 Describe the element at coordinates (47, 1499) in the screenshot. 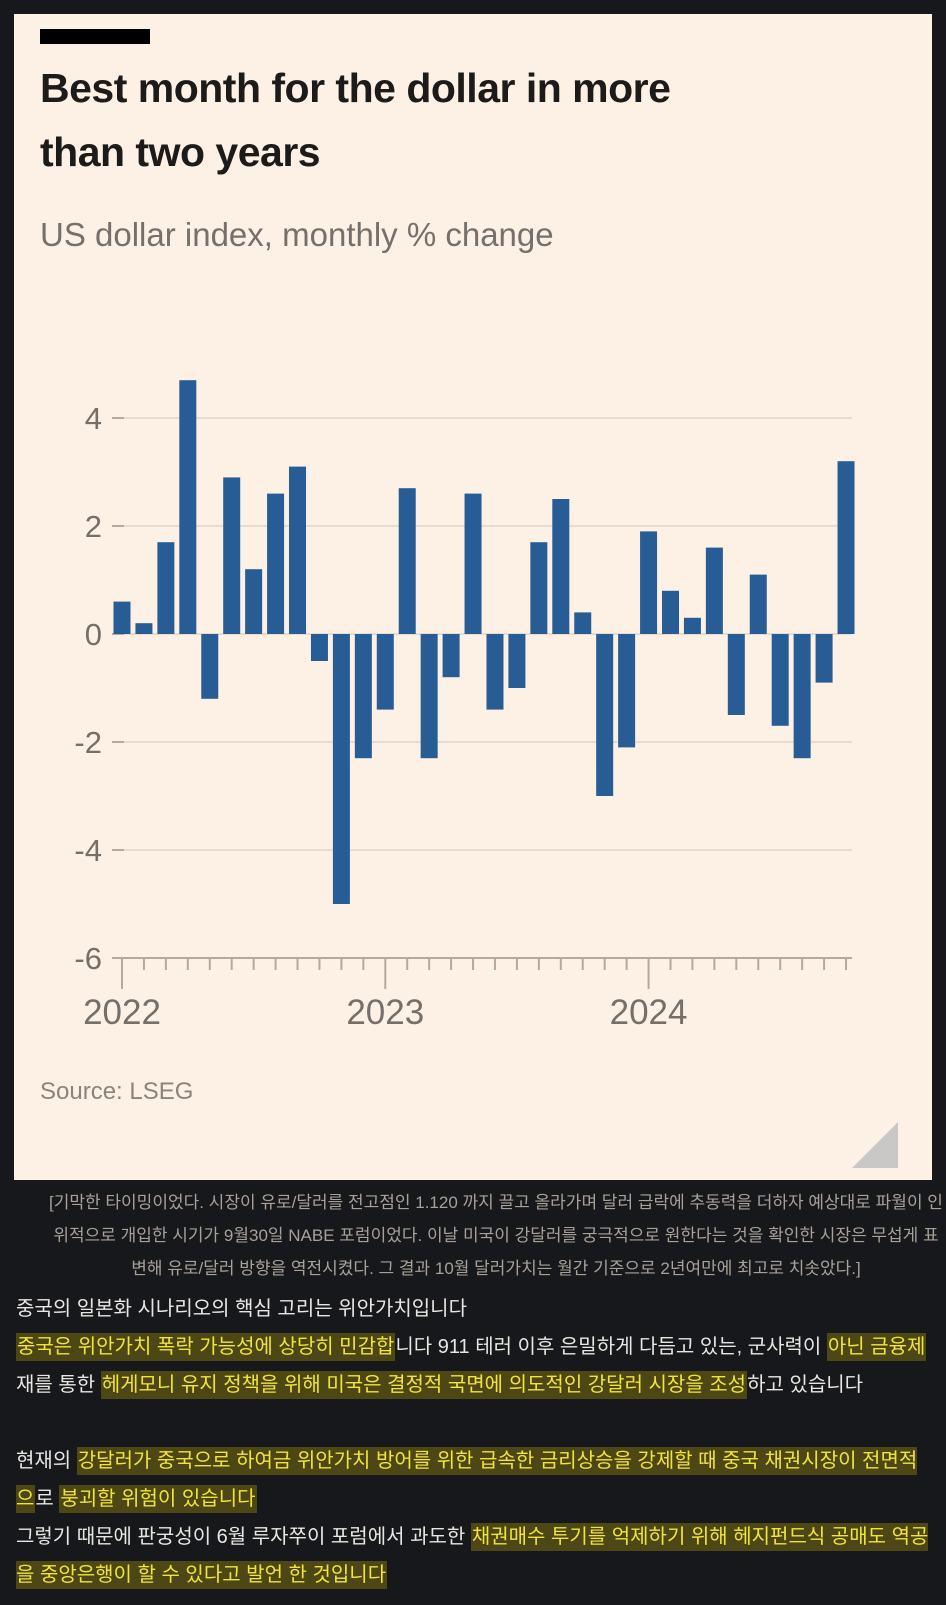

I see `plain-text: 로` at that location.